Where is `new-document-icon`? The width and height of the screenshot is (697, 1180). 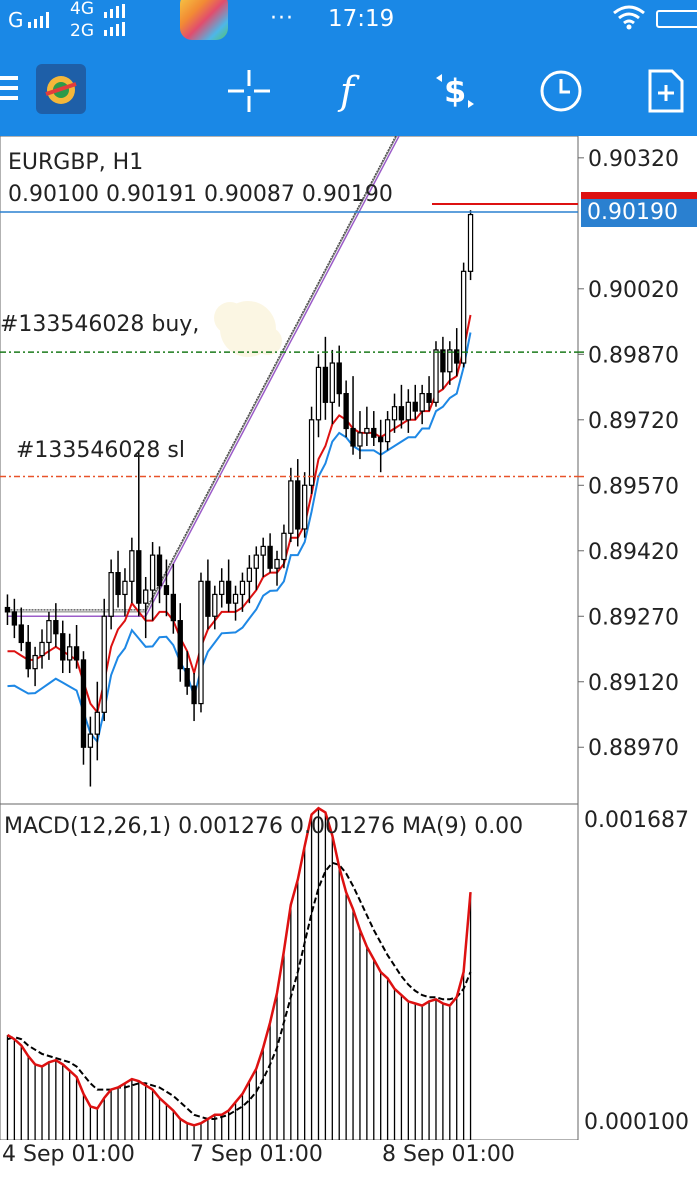 new-document-icon is located at coordinates (665, 91).